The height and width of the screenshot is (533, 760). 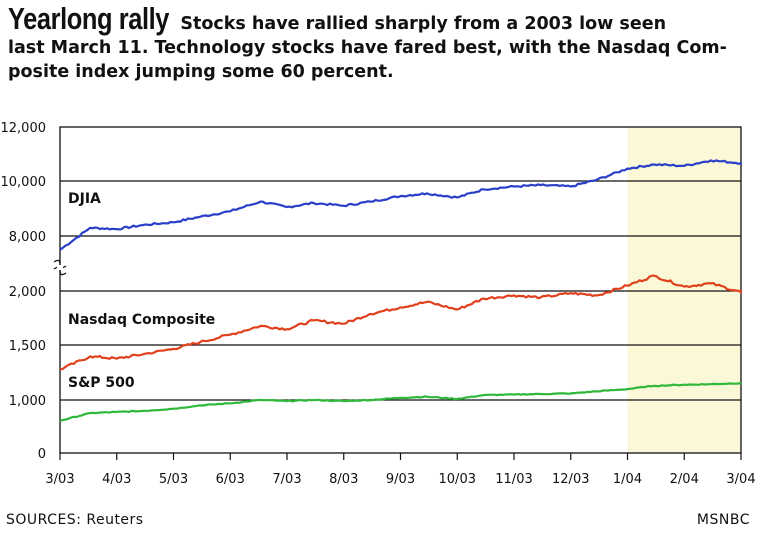 What do you see at coordinates (740, 479) in the screenshot?
I see `x-tick-label: 3/04` at bounding box center [740, 479].